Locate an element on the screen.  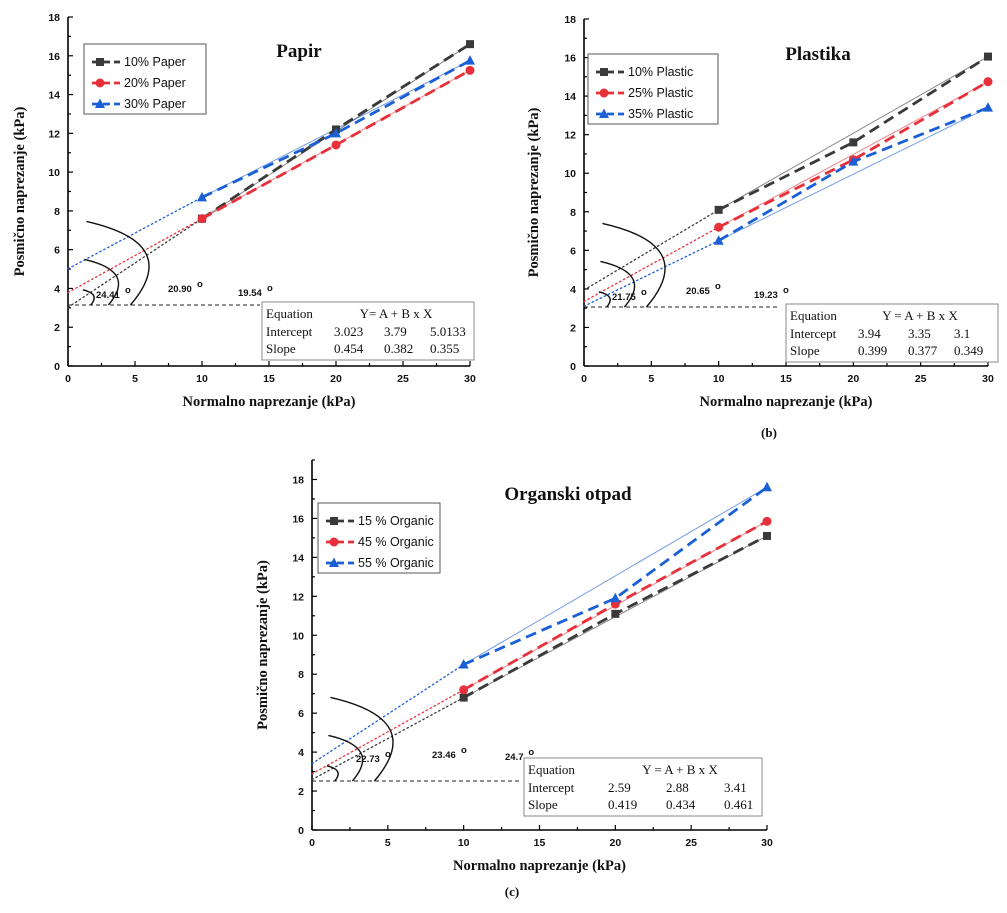
y-tick-label: 2 is located at coordinates (301, 792).